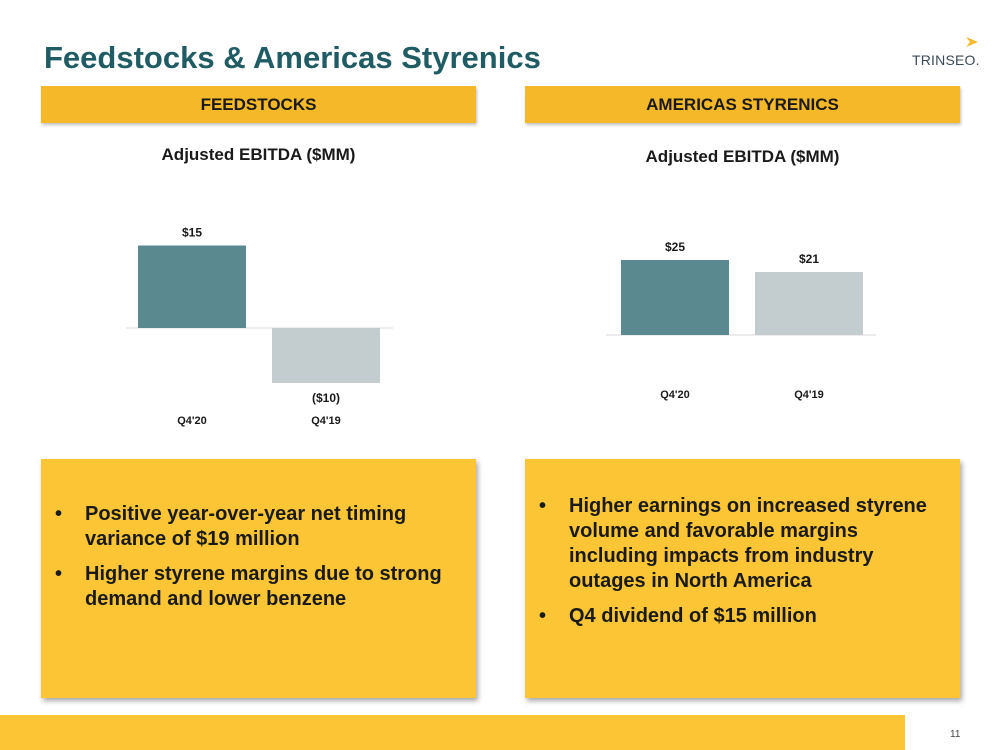  What do you see at coordinates (258, 154) in the screenshot?
I see `feedstocks-chart-title: Adjusted EBITDA ($MM)` at bounding box center [258, 154].